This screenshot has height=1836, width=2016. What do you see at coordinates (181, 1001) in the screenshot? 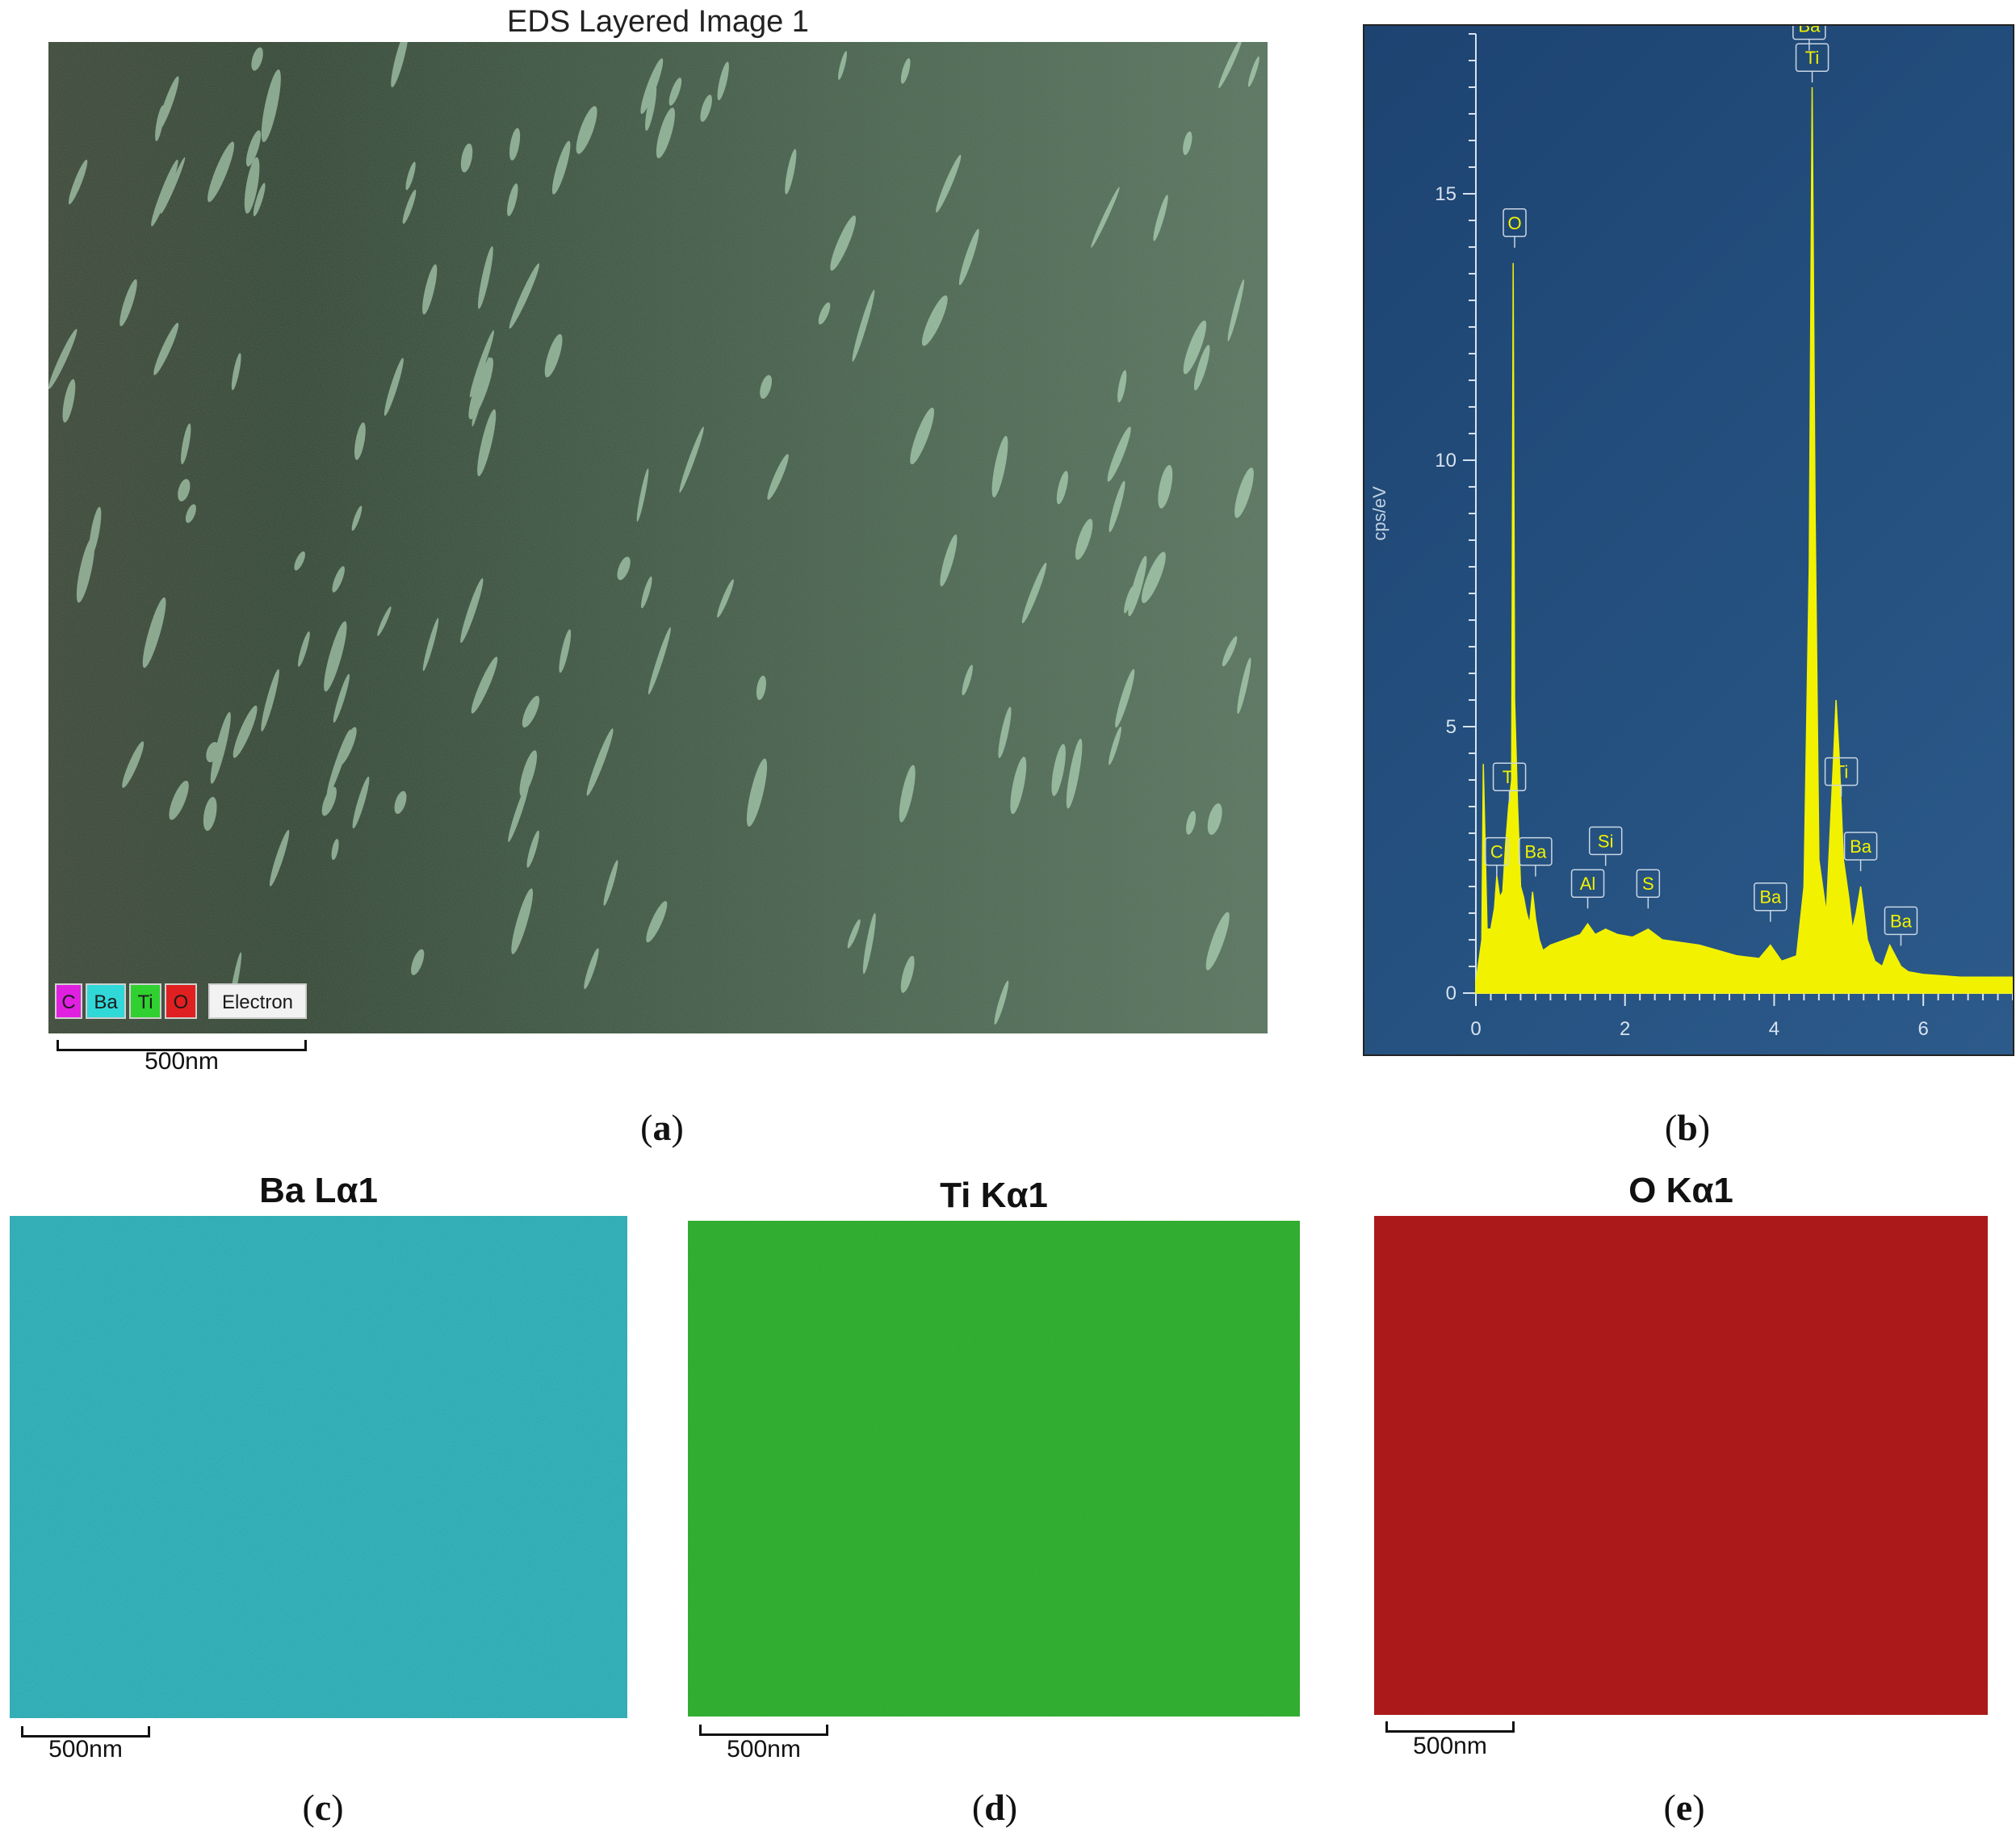
I see `legend-chip-o: O` at bounding box center [181, 1001].